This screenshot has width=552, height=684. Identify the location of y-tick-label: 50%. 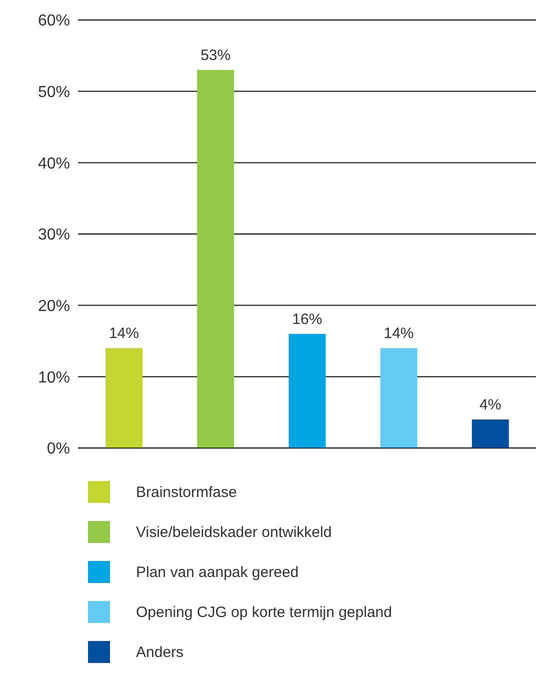
(54, 93).